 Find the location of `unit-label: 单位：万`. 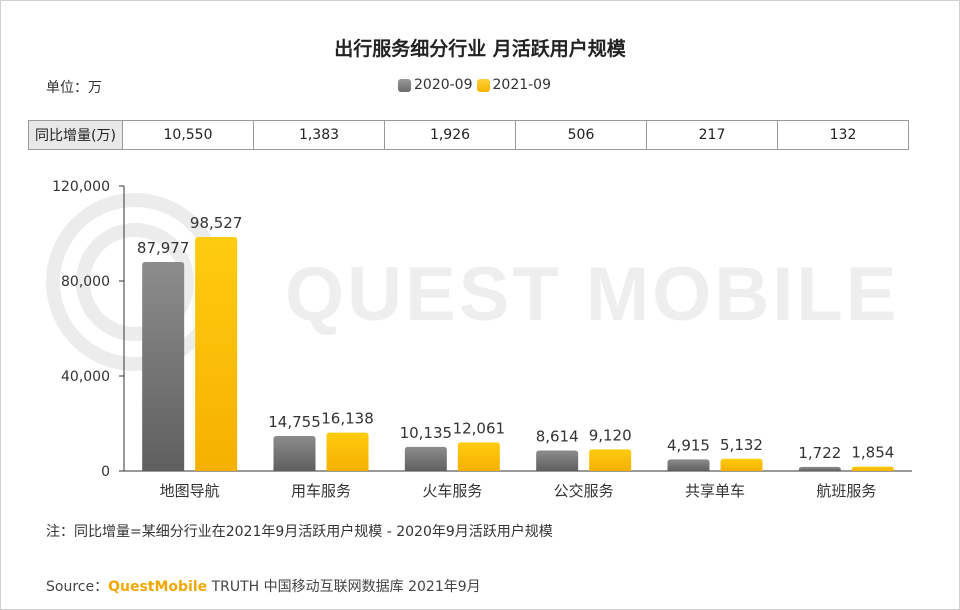

unit-label: 单位：万 is located at coordinates (74, 88).